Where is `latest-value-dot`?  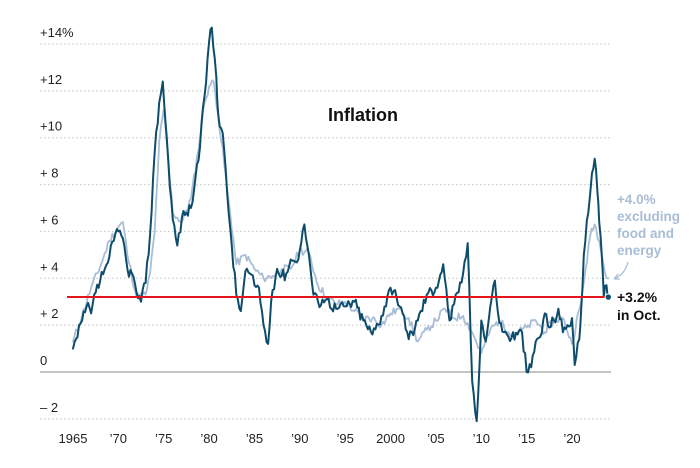 latest-value-dot is located at coordinates (608, 297).